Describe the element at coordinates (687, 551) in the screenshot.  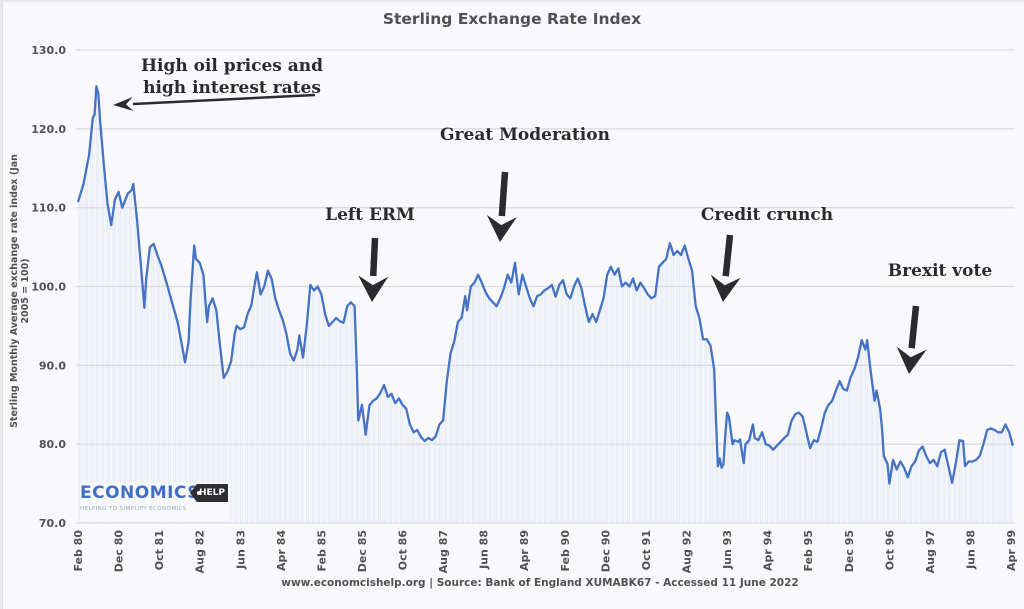
I see `x-tick-label: Aug 92` at that location.